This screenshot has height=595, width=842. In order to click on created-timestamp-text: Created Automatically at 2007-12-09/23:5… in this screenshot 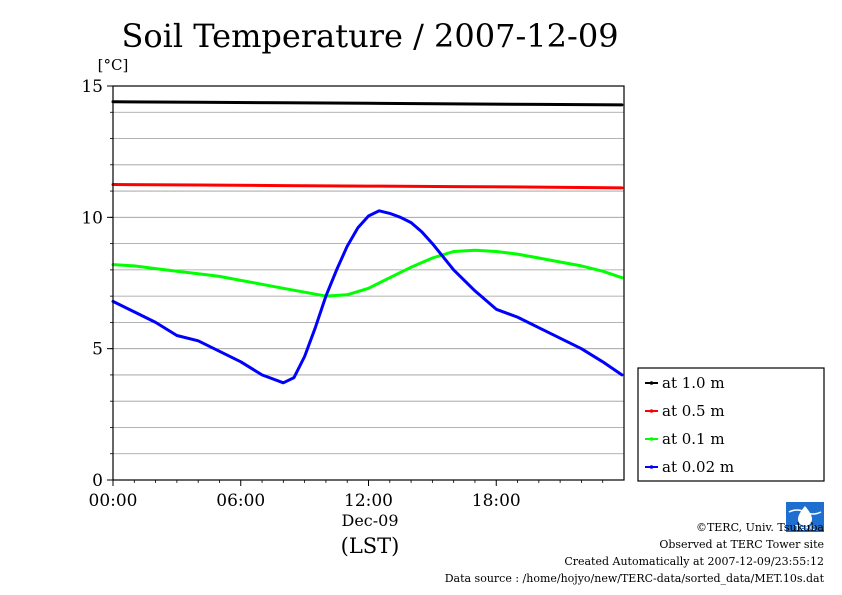, I will do `click(694, 561)`.